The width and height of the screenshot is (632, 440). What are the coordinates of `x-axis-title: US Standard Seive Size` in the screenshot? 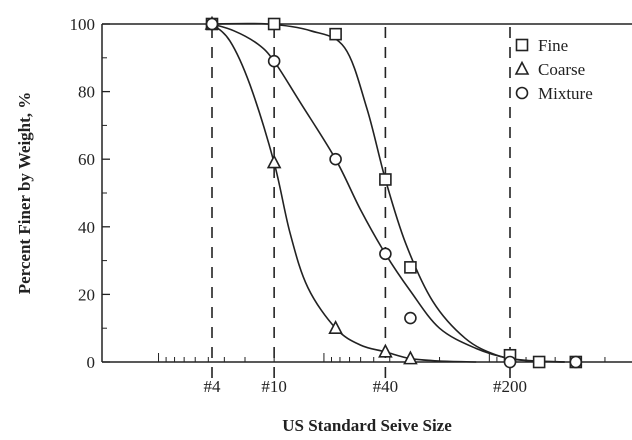 It's located at (367, 425).